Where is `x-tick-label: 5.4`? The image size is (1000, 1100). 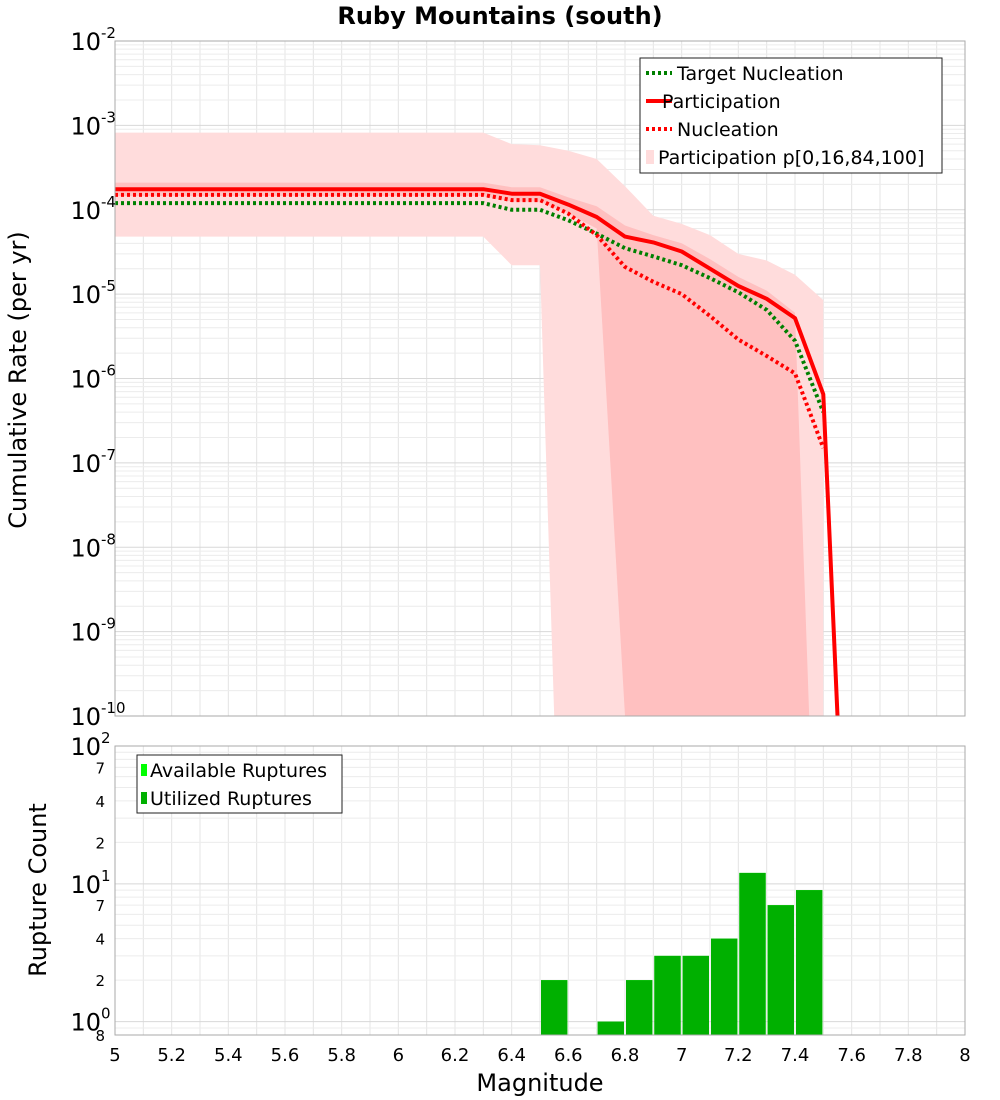
x-tick-label: 5.4 is located at coordinates (228, 1055).